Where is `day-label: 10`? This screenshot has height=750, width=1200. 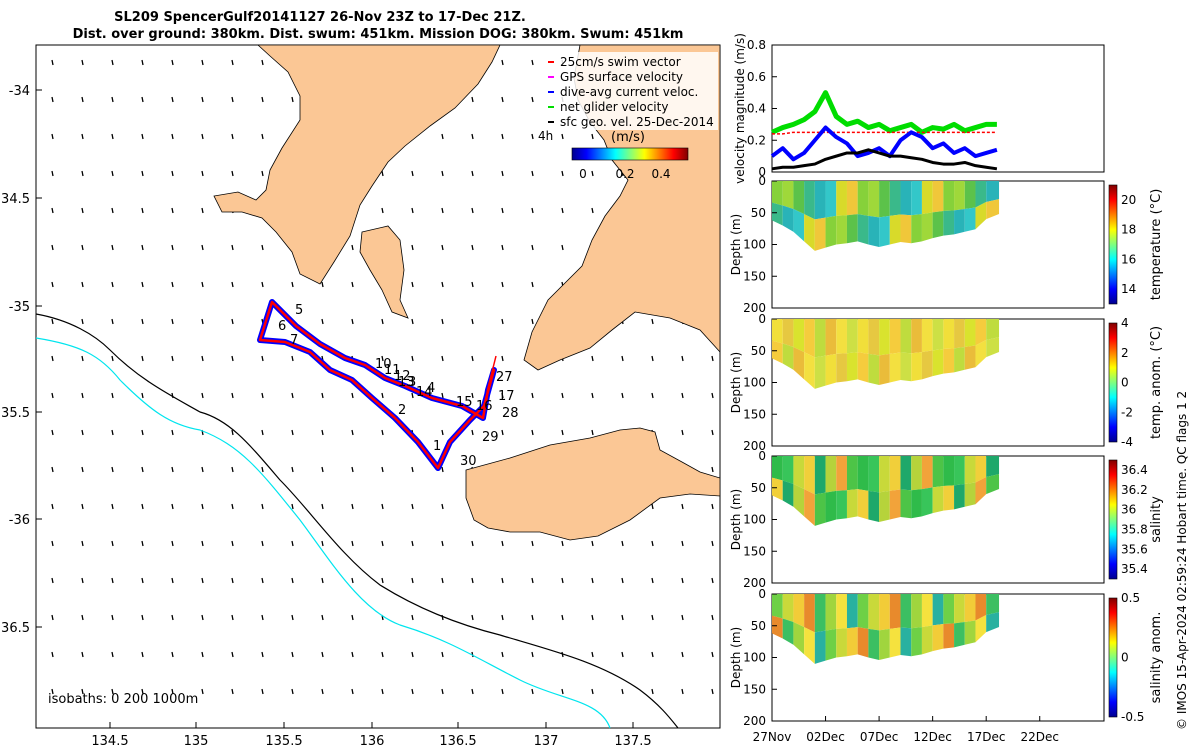
day-label: 10 is located at coordinates (383, 364).